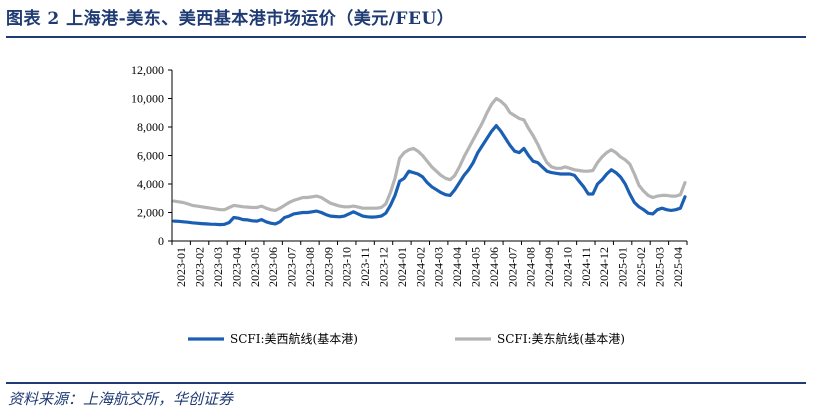 The image size is (814, 414). What do you see at coordinates (200, 267) in the screenshot?
I see `x-tick-label: 2023-02` at bounding box center [200, 267].